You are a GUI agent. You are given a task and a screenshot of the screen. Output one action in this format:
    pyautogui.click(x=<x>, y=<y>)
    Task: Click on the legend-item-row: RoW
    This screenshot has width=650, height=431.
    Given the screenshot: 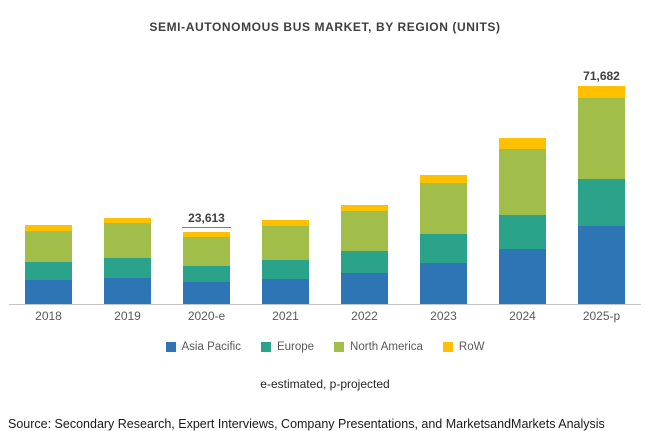 What is the action you would take?
    pyautogui.click(x=463, y=347)
    